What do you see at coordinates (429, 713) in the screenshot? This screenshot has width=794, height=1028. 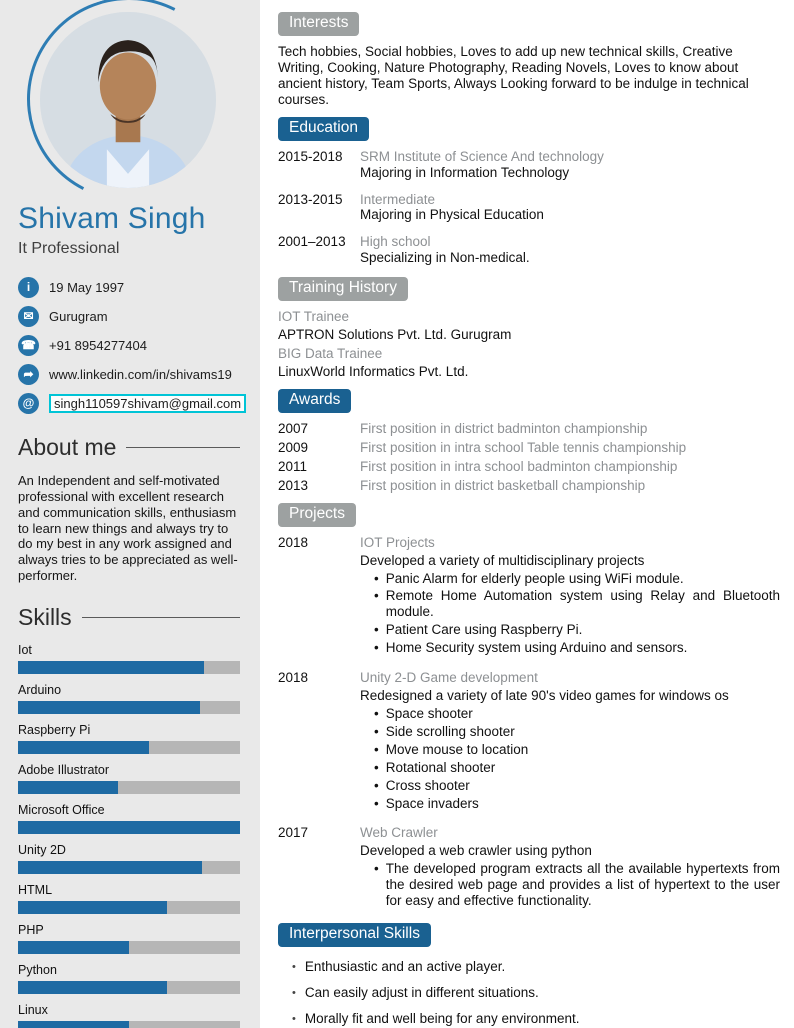 I see `bullet-text: Space shooter` at bounding box center [429, 713].